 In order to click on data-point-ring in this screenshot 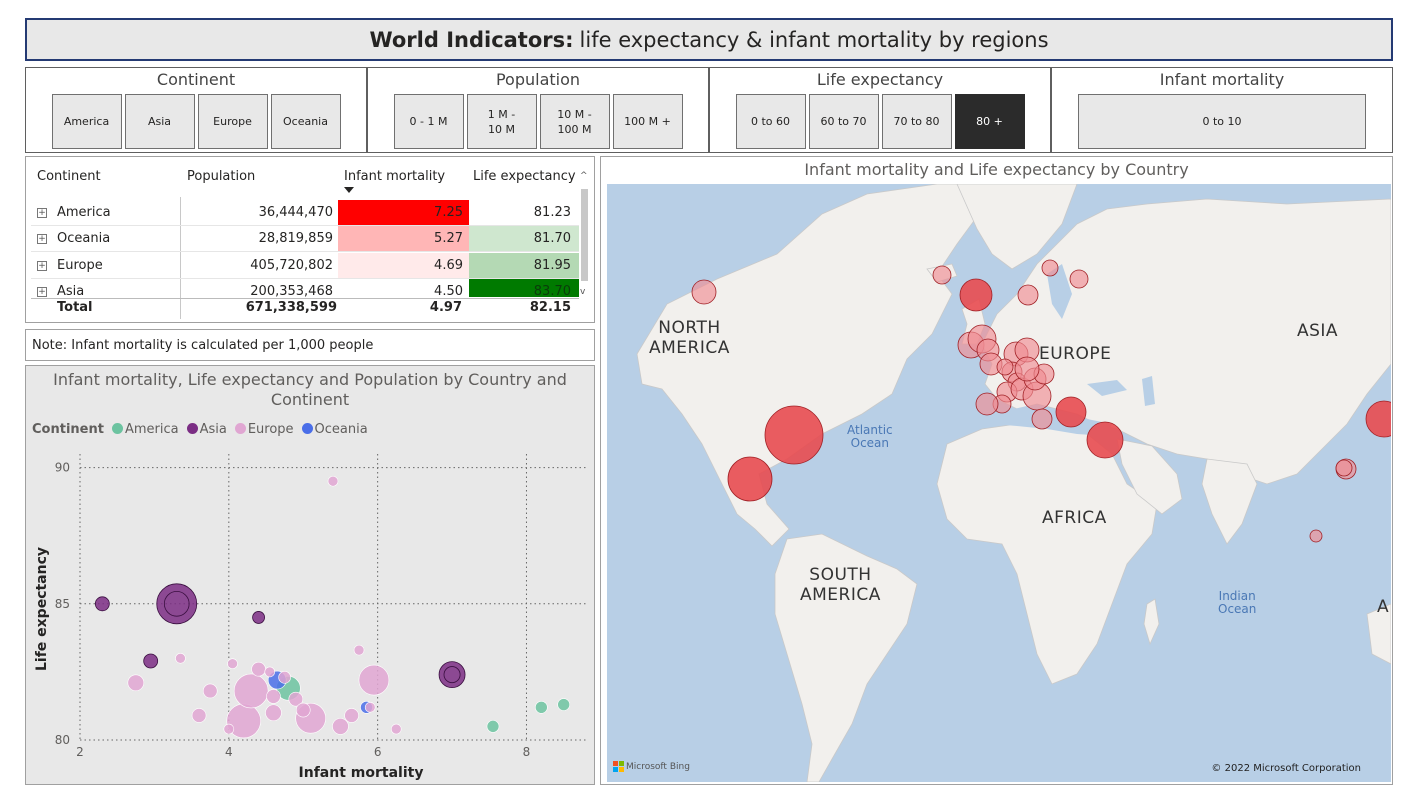, I will do `click(176, 604)`.